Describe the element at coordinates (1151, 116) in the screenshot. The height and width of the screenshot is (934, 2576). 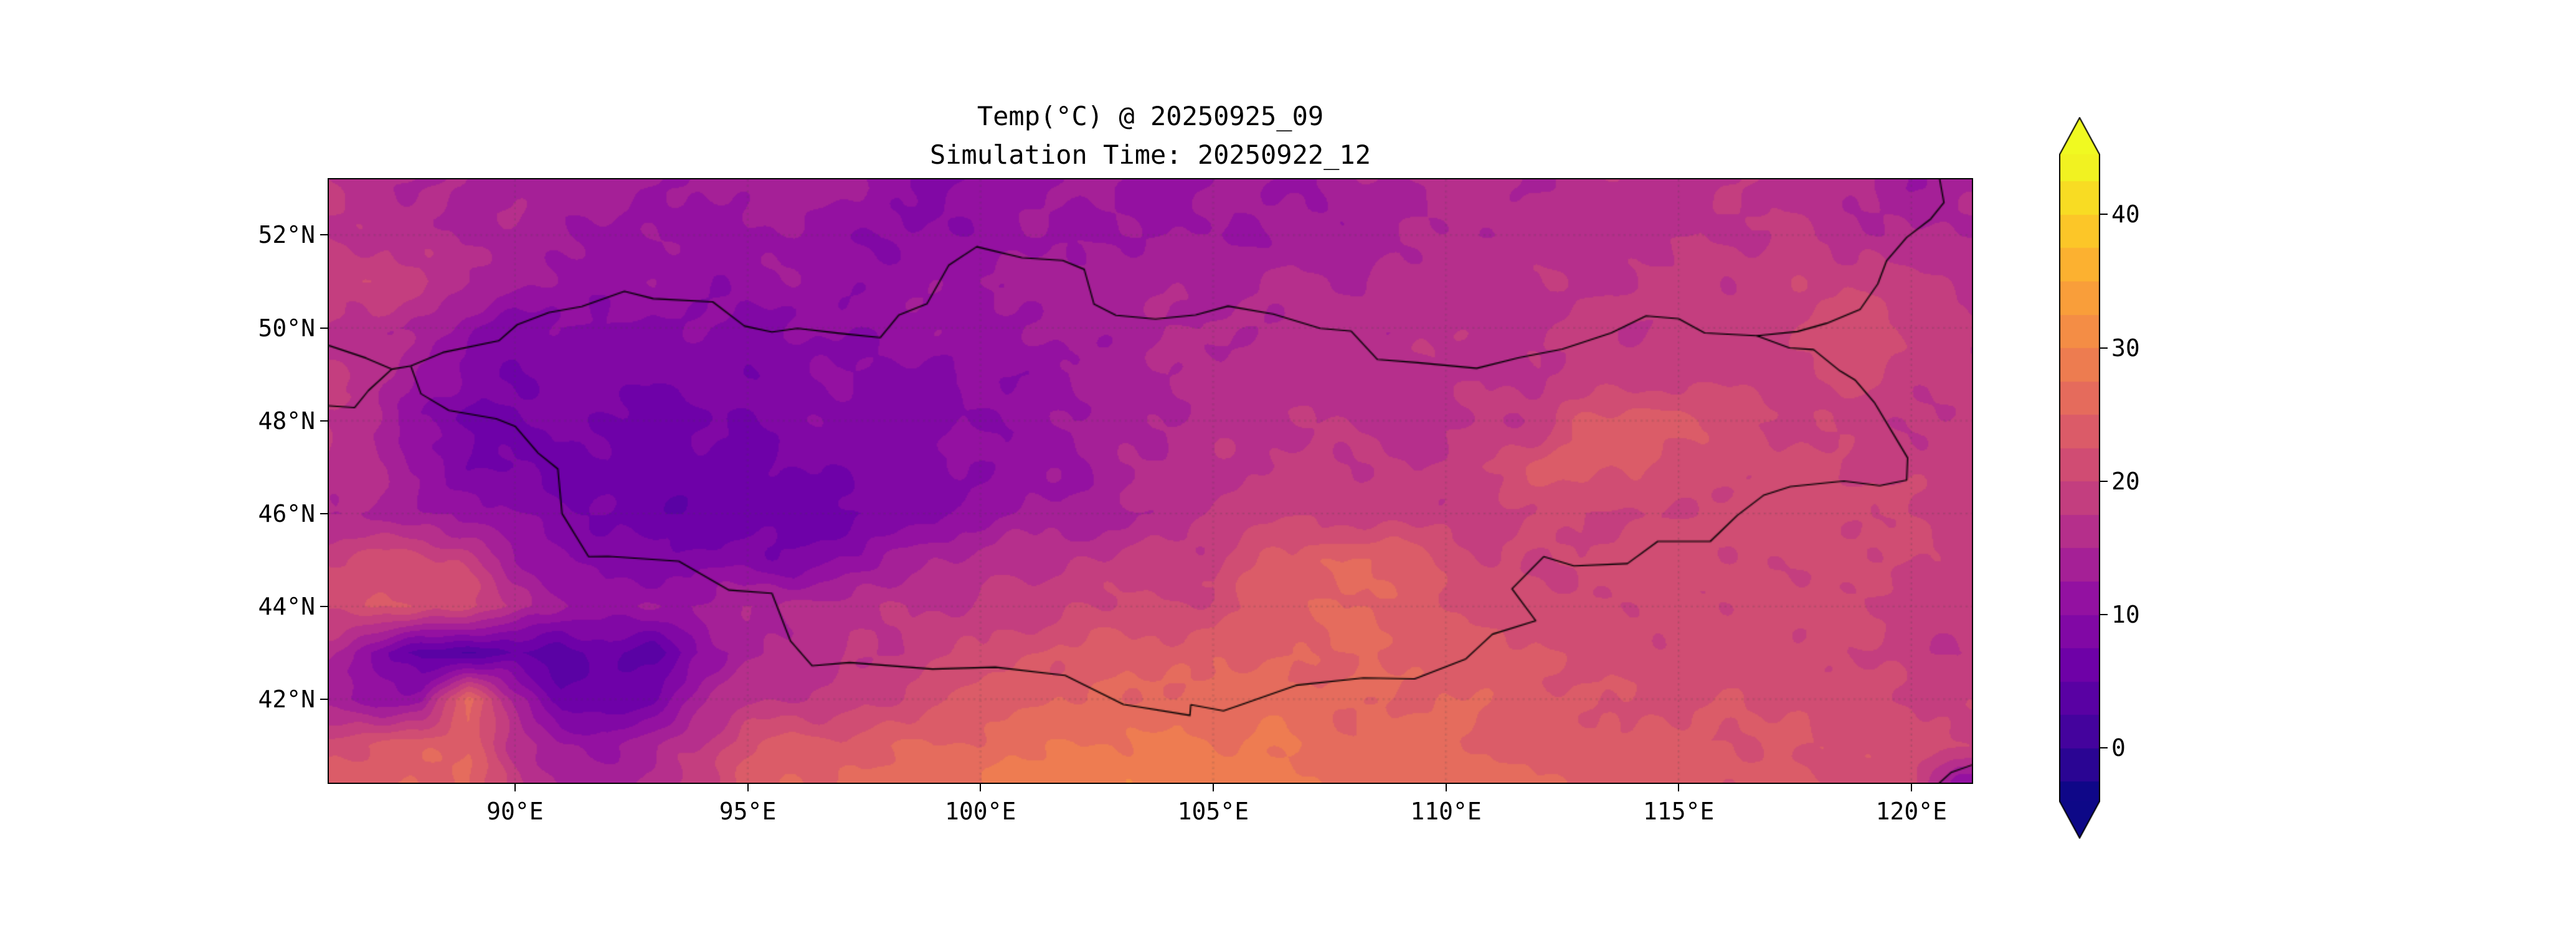
I see `title-line-1: Temp(°C) @ 20250925_09` at that location.